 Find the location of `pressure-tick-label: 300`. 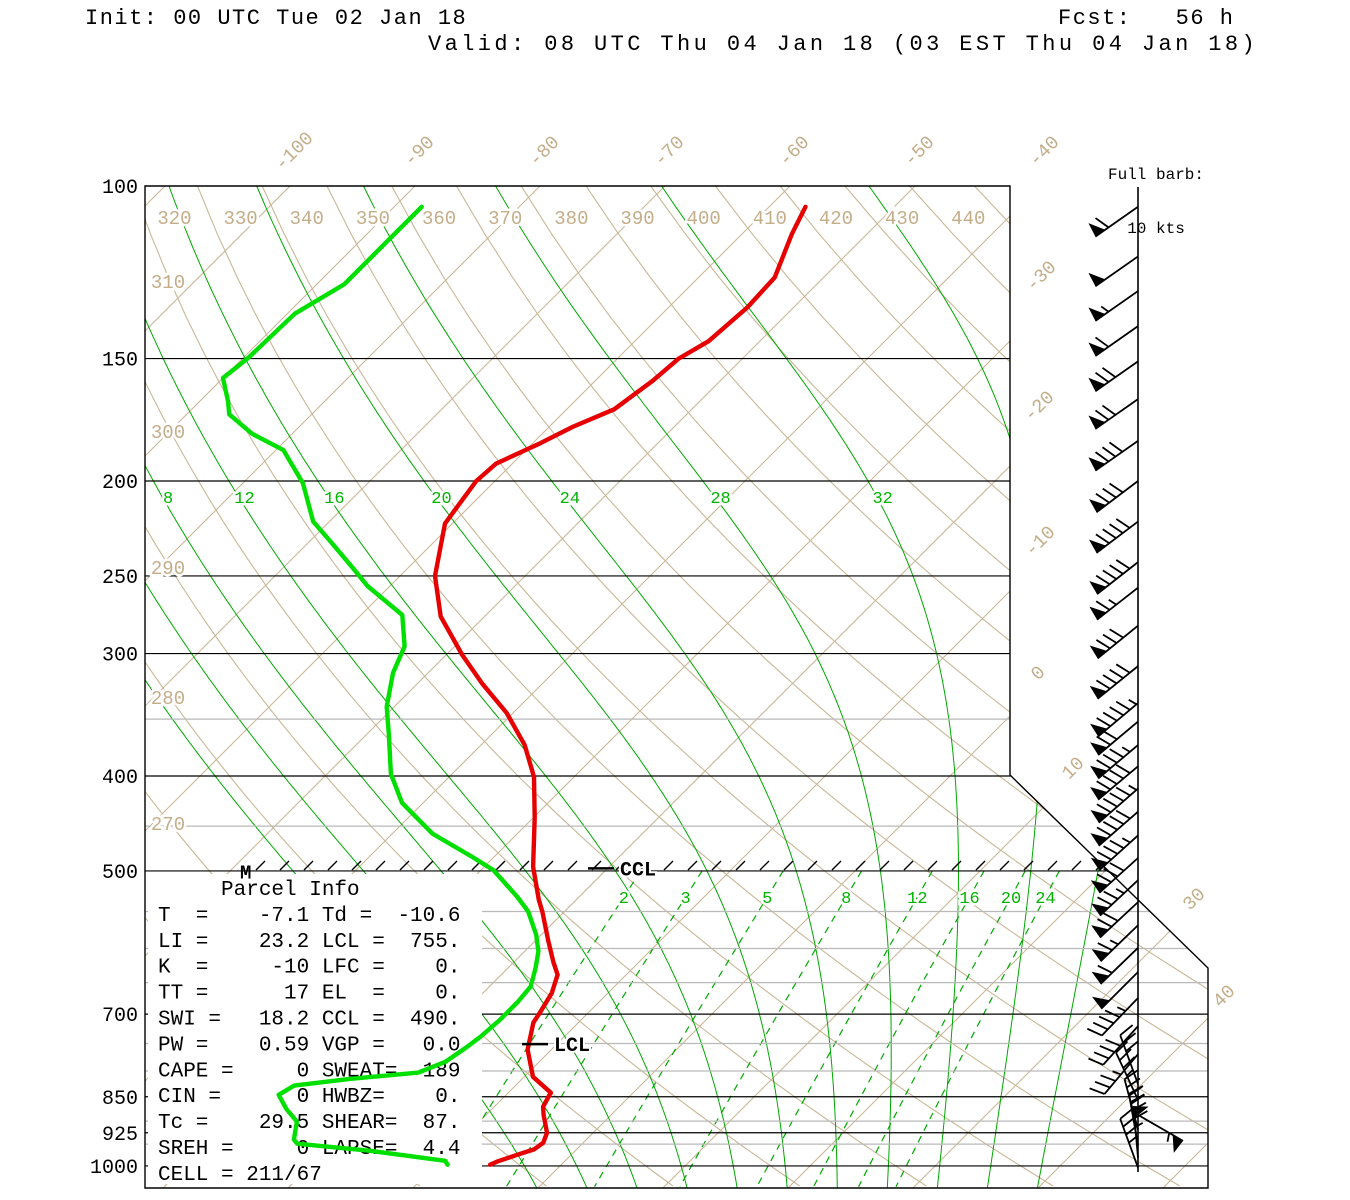

pressure-tick-label: 300 is located at coordinates (120, 656).